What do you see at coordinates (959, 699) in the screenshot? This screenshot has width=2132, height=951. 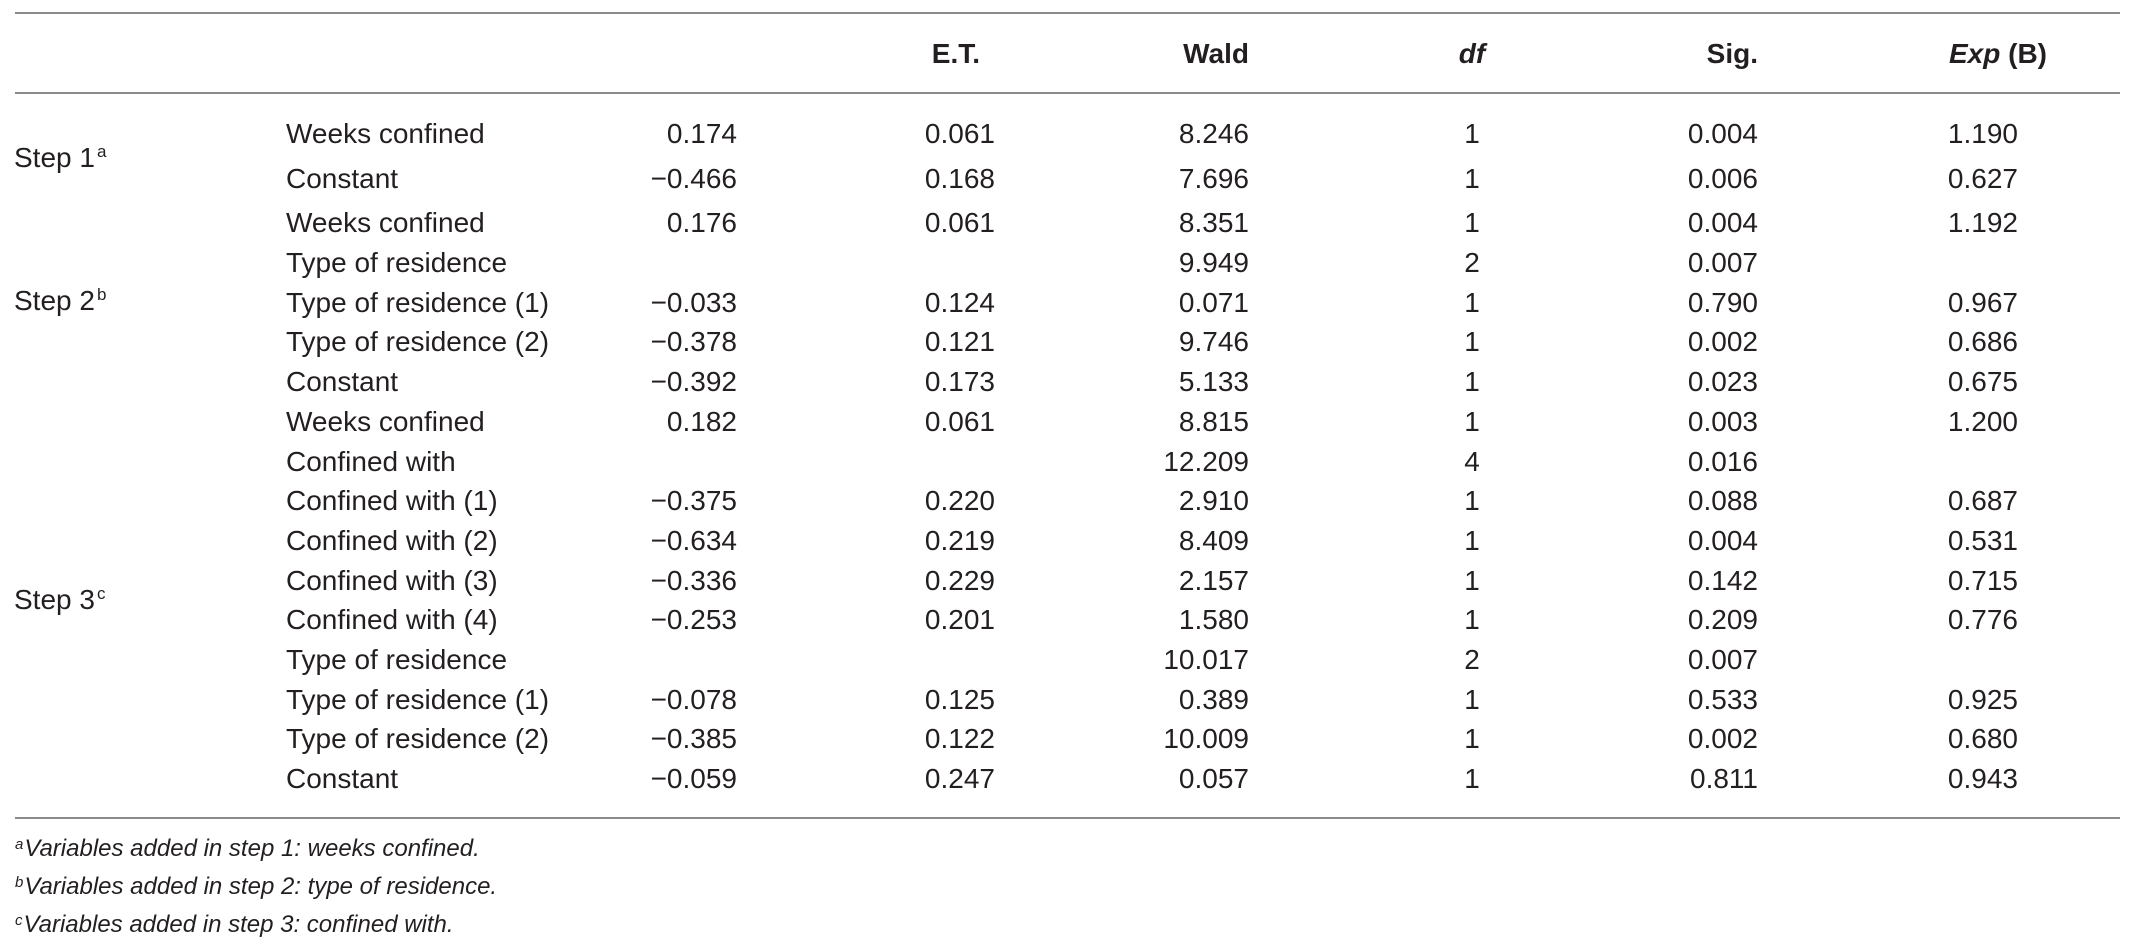 I see `et-cell: 0.125` at bounding box center [959, 699].